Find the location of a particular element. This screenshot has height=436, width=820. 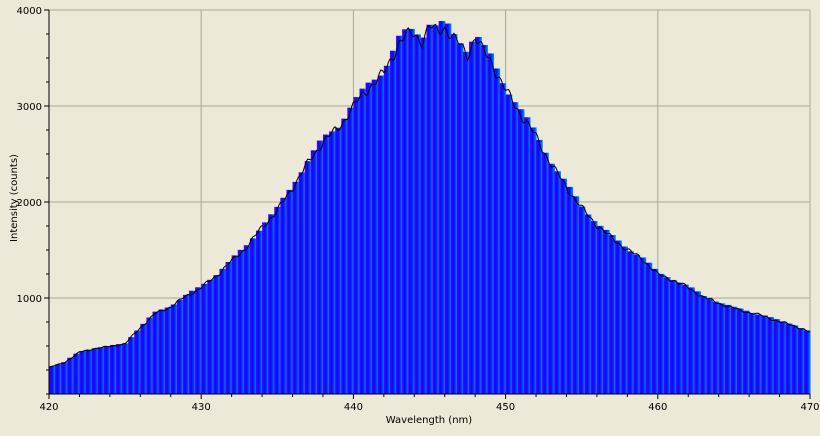

y-tick-label: 3000 is located at coordinates (29, 107).